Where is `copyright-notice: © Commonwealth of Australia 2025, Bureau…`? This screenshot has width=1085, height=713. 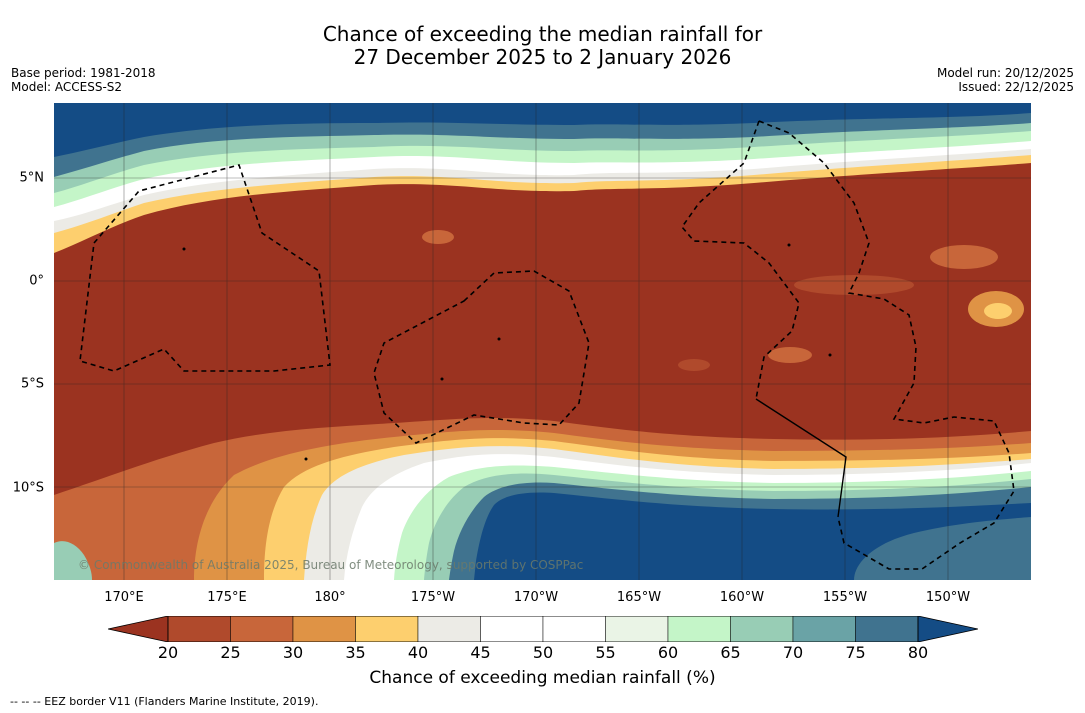 copyright-notice: © Commonwealth of Australia 2025, Bureau… is located at coordinates (331, 565).